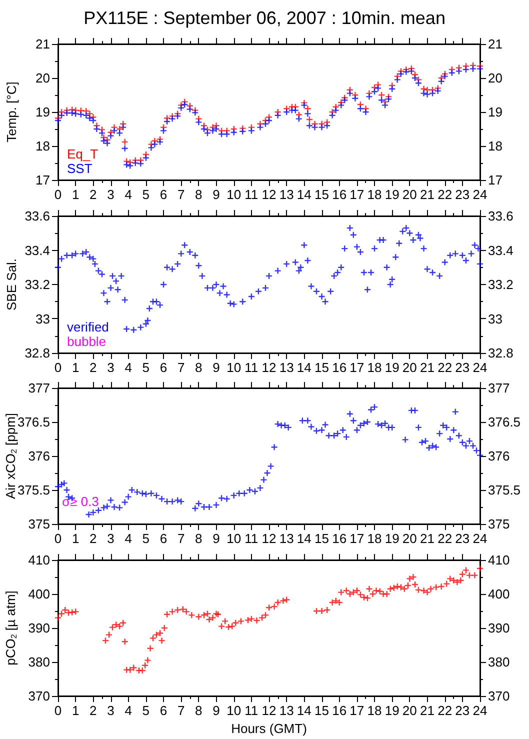  I want to click on y2-tick-label: 380, so click(499, 662).